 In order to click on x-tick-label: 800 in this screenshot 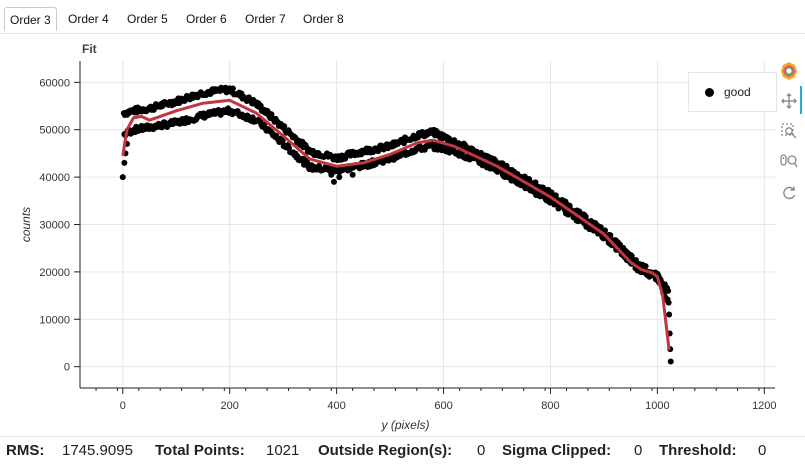, I will do `click(550, 406)`.